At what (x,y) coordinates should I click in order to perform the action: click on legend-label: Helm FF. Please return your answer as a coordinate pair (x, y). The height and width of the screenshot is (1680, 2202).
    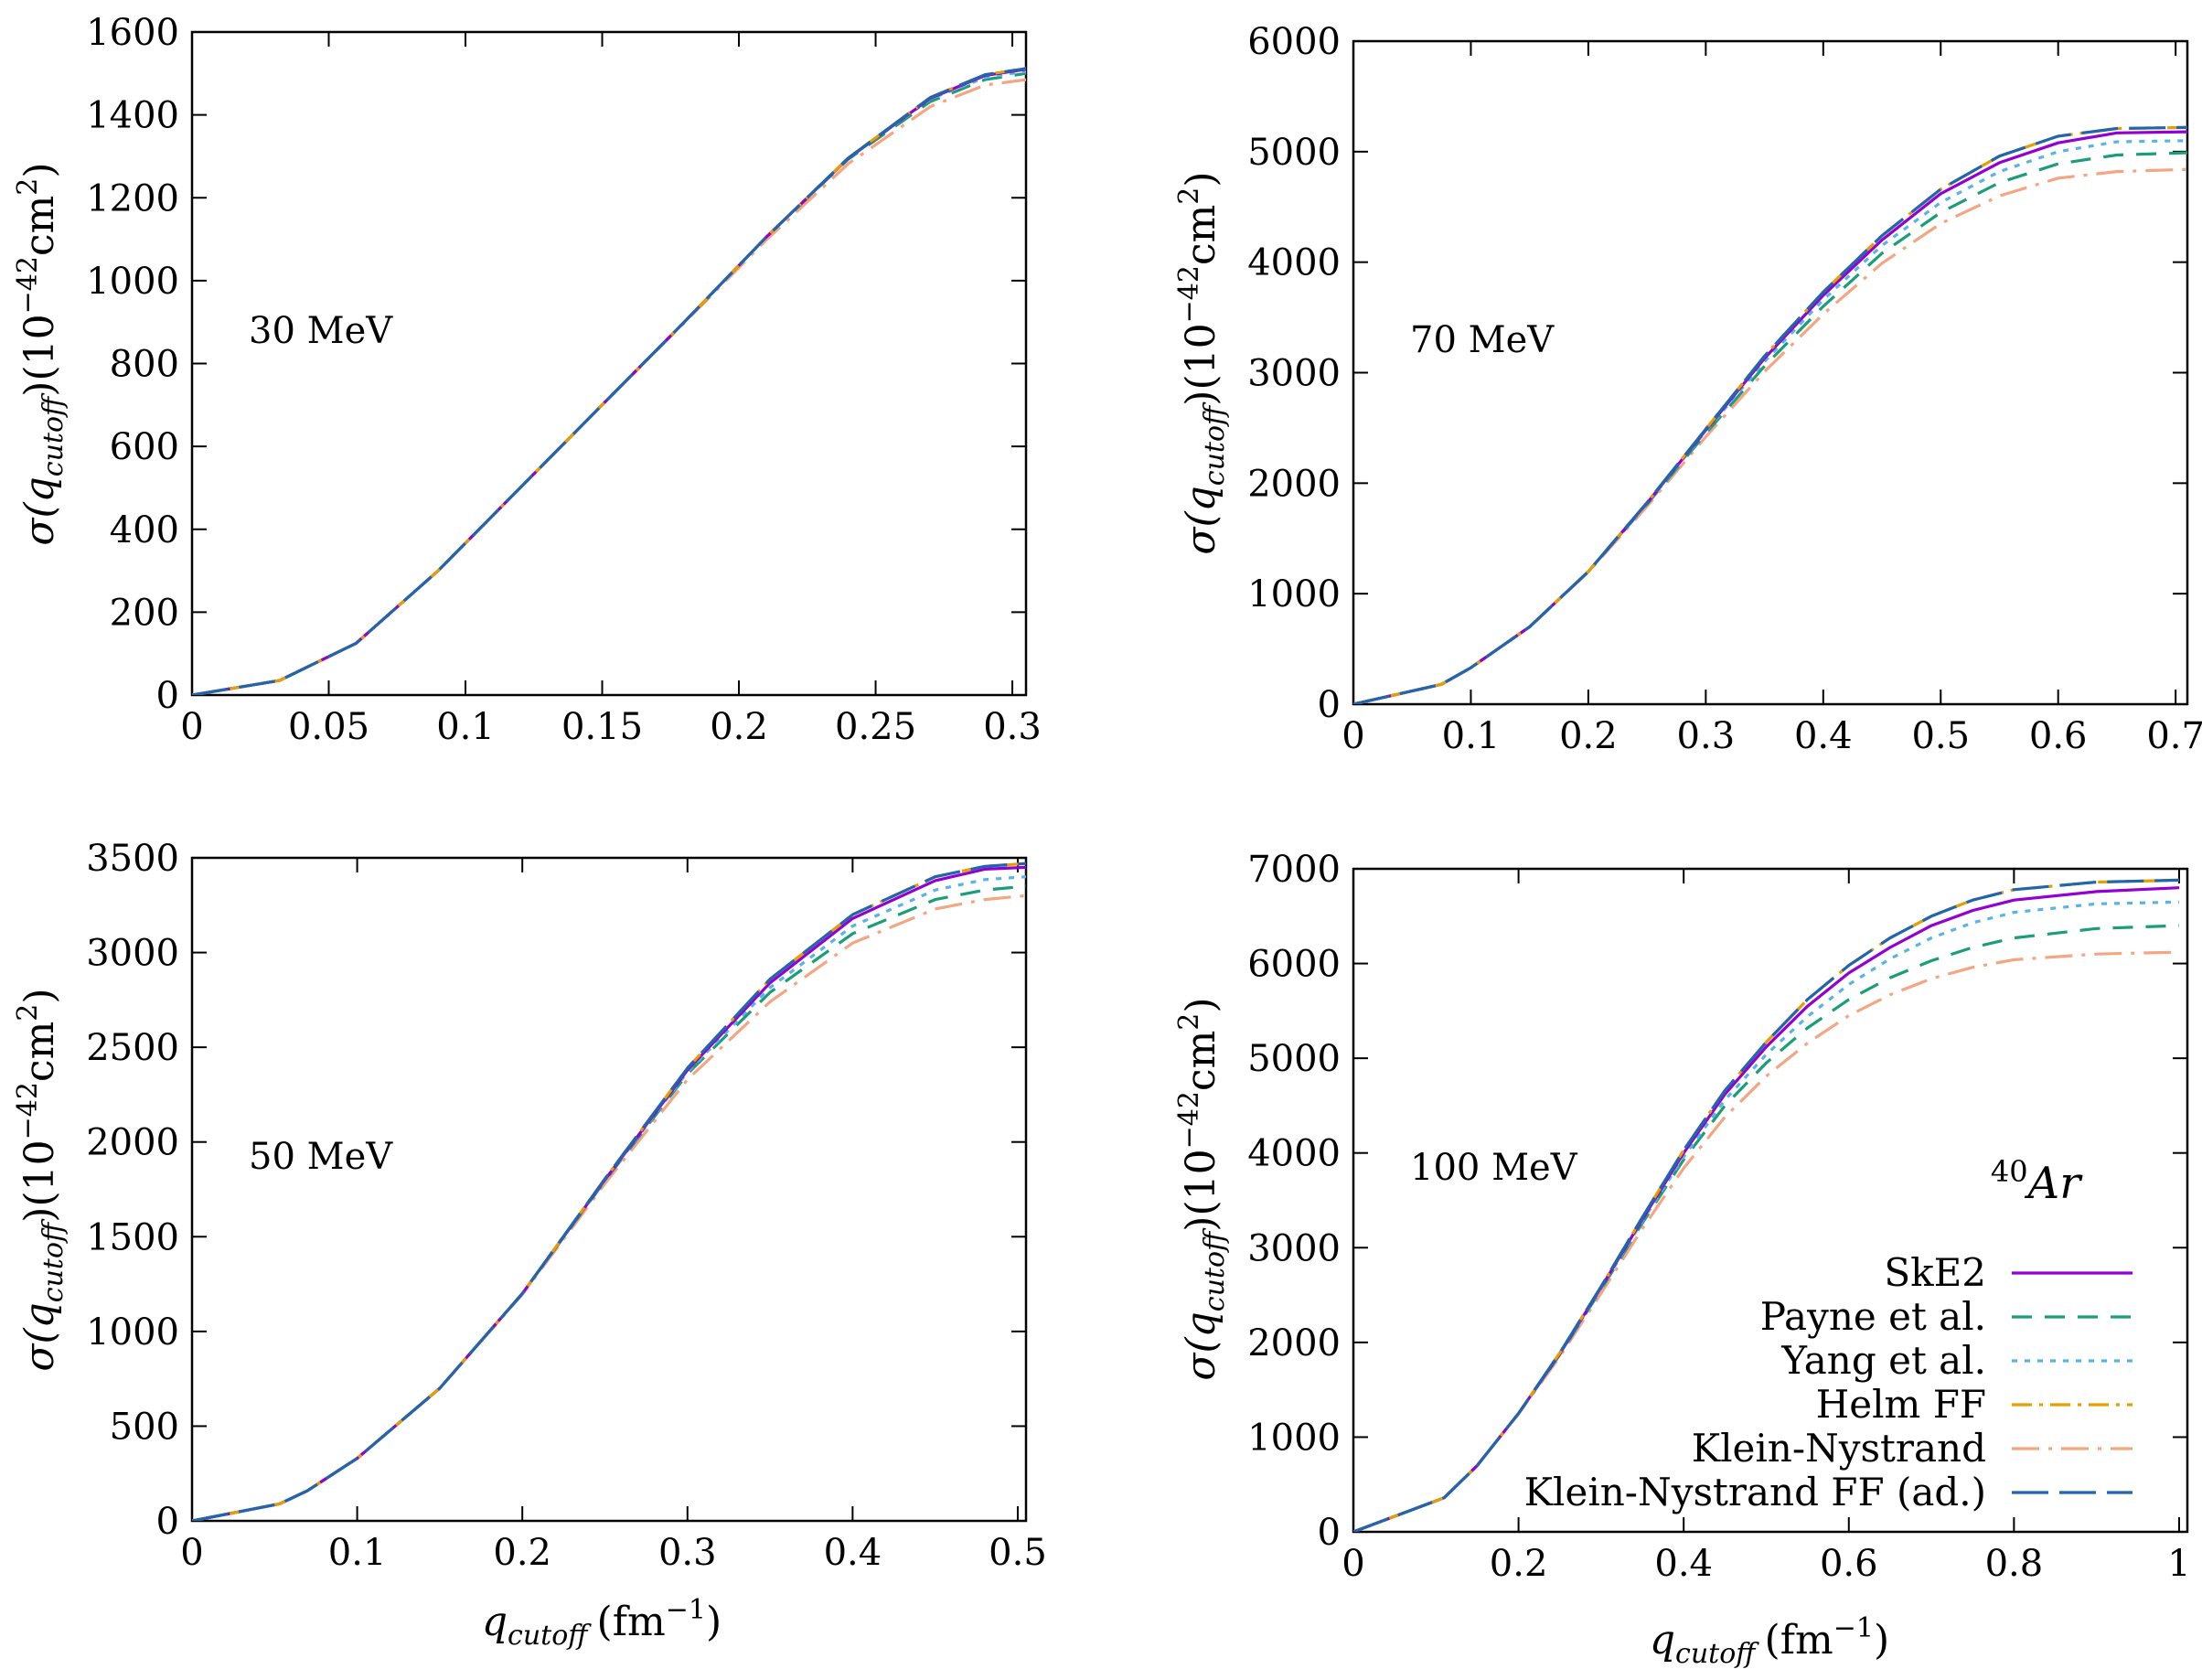
    Looking at the image, I should click on (1901, 1404).